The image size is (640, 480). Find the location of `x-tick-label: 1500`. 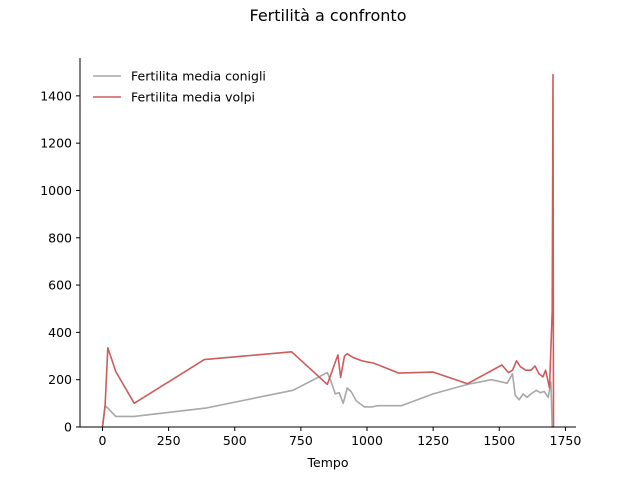

x-tick-label: 1500 is located at coordinates (499, 440).